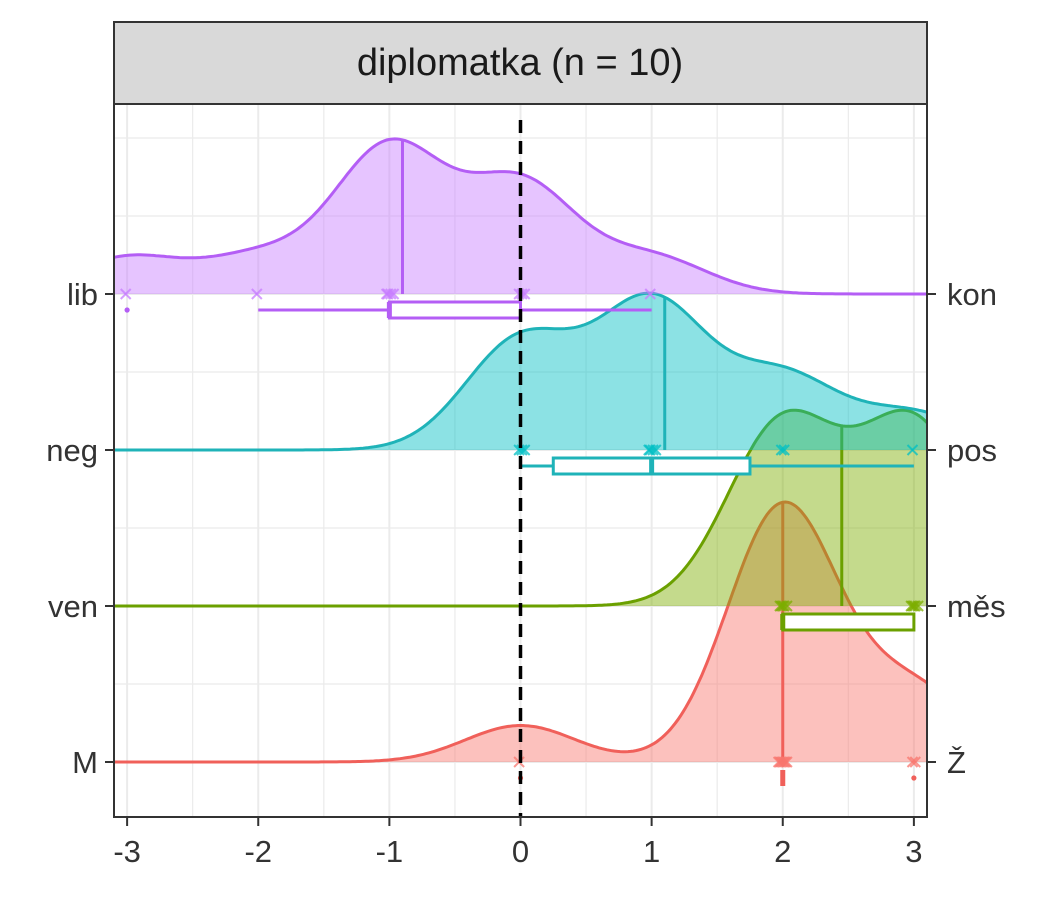  What do you see at coordinates (258, 851) in the screenshot?
I see `x-tick-label: -2` at bounding box center [258, 851].